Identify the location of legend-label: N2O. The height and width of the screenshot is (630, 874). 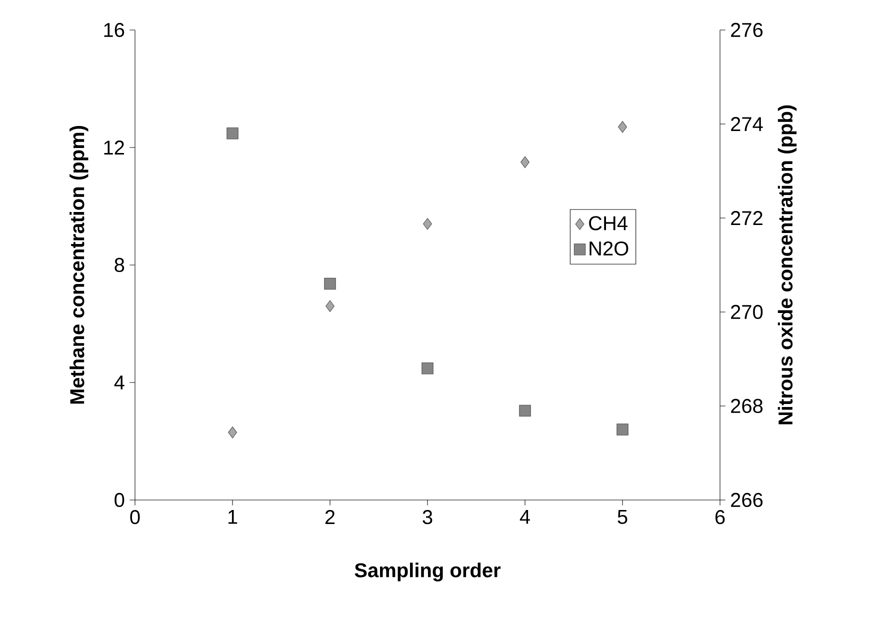
(609, 248).